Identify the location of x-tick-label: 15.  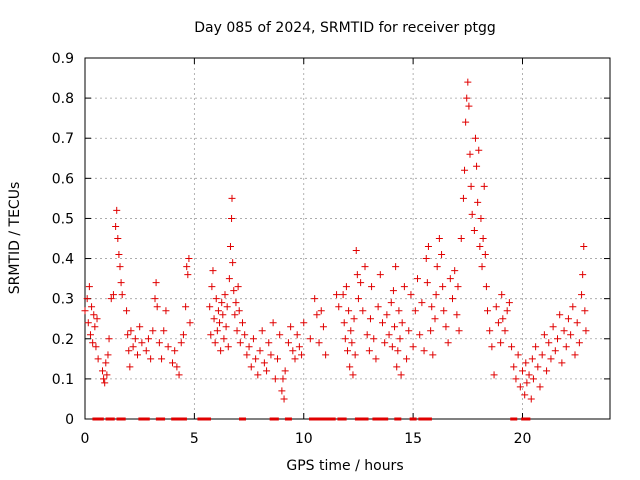
(413, 439).